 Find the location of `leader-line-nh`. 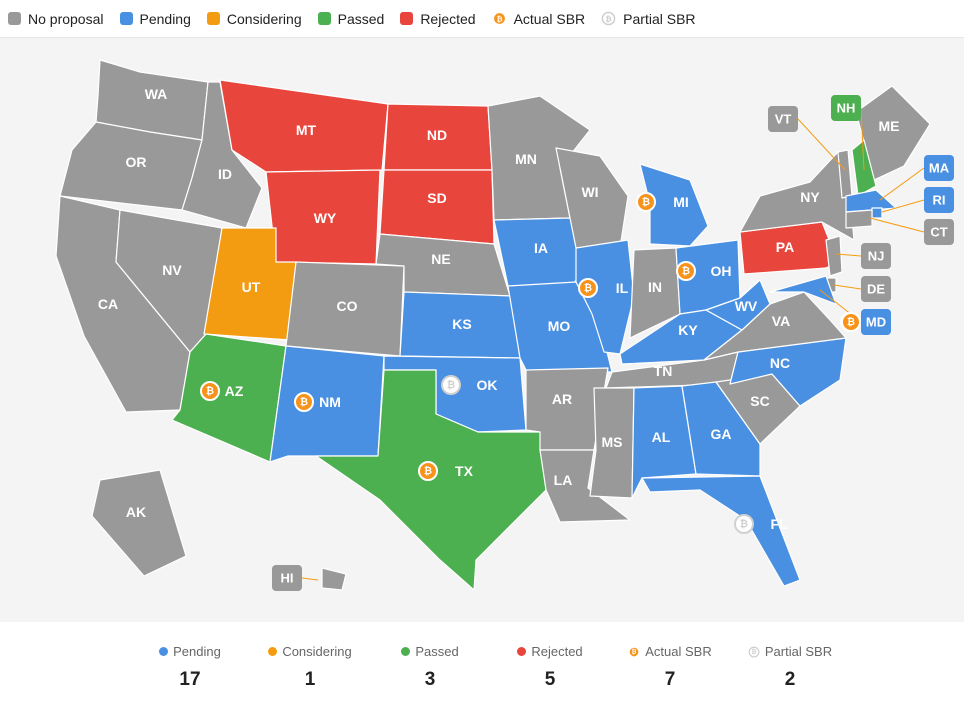

leader-line-nh is located at coordinates (862, 139).